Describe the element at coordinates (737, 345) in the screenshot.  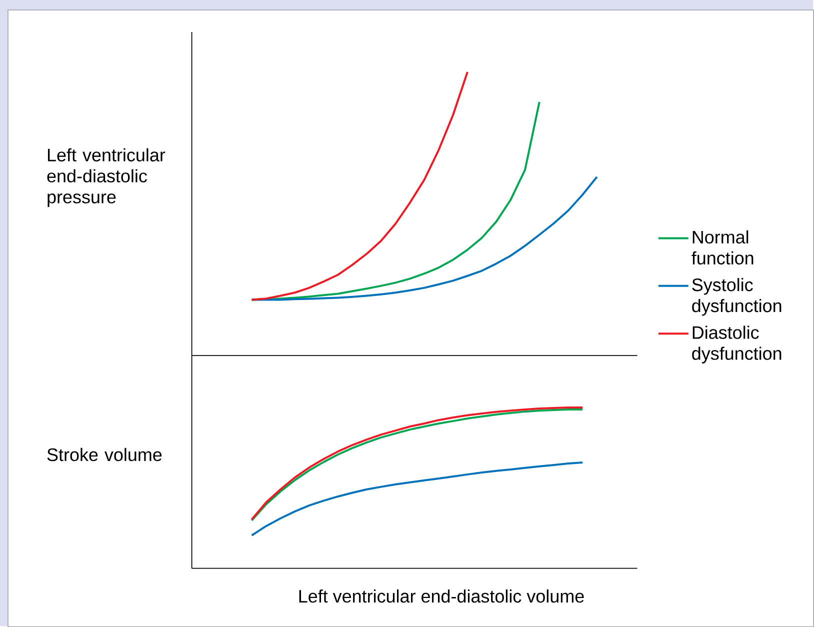
I see `legend-label: Diastolic dysfunction` at that location.